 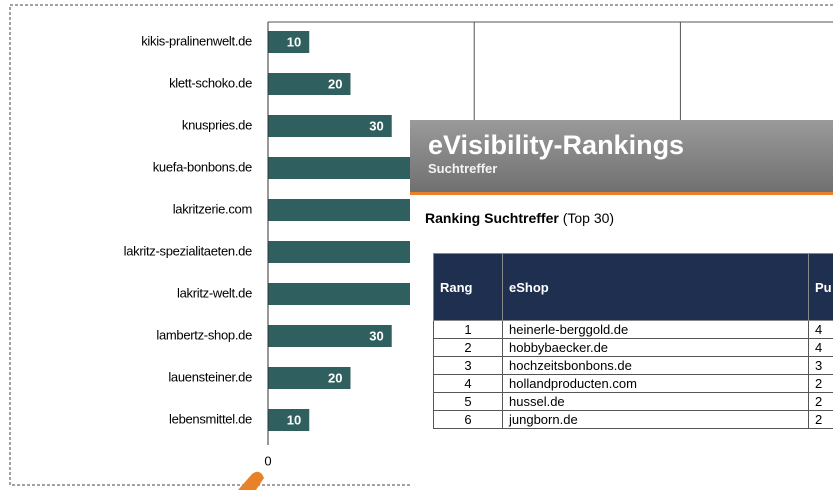 I want to click on y-tick-label: knuspries.de, so click(x=217, y=124).